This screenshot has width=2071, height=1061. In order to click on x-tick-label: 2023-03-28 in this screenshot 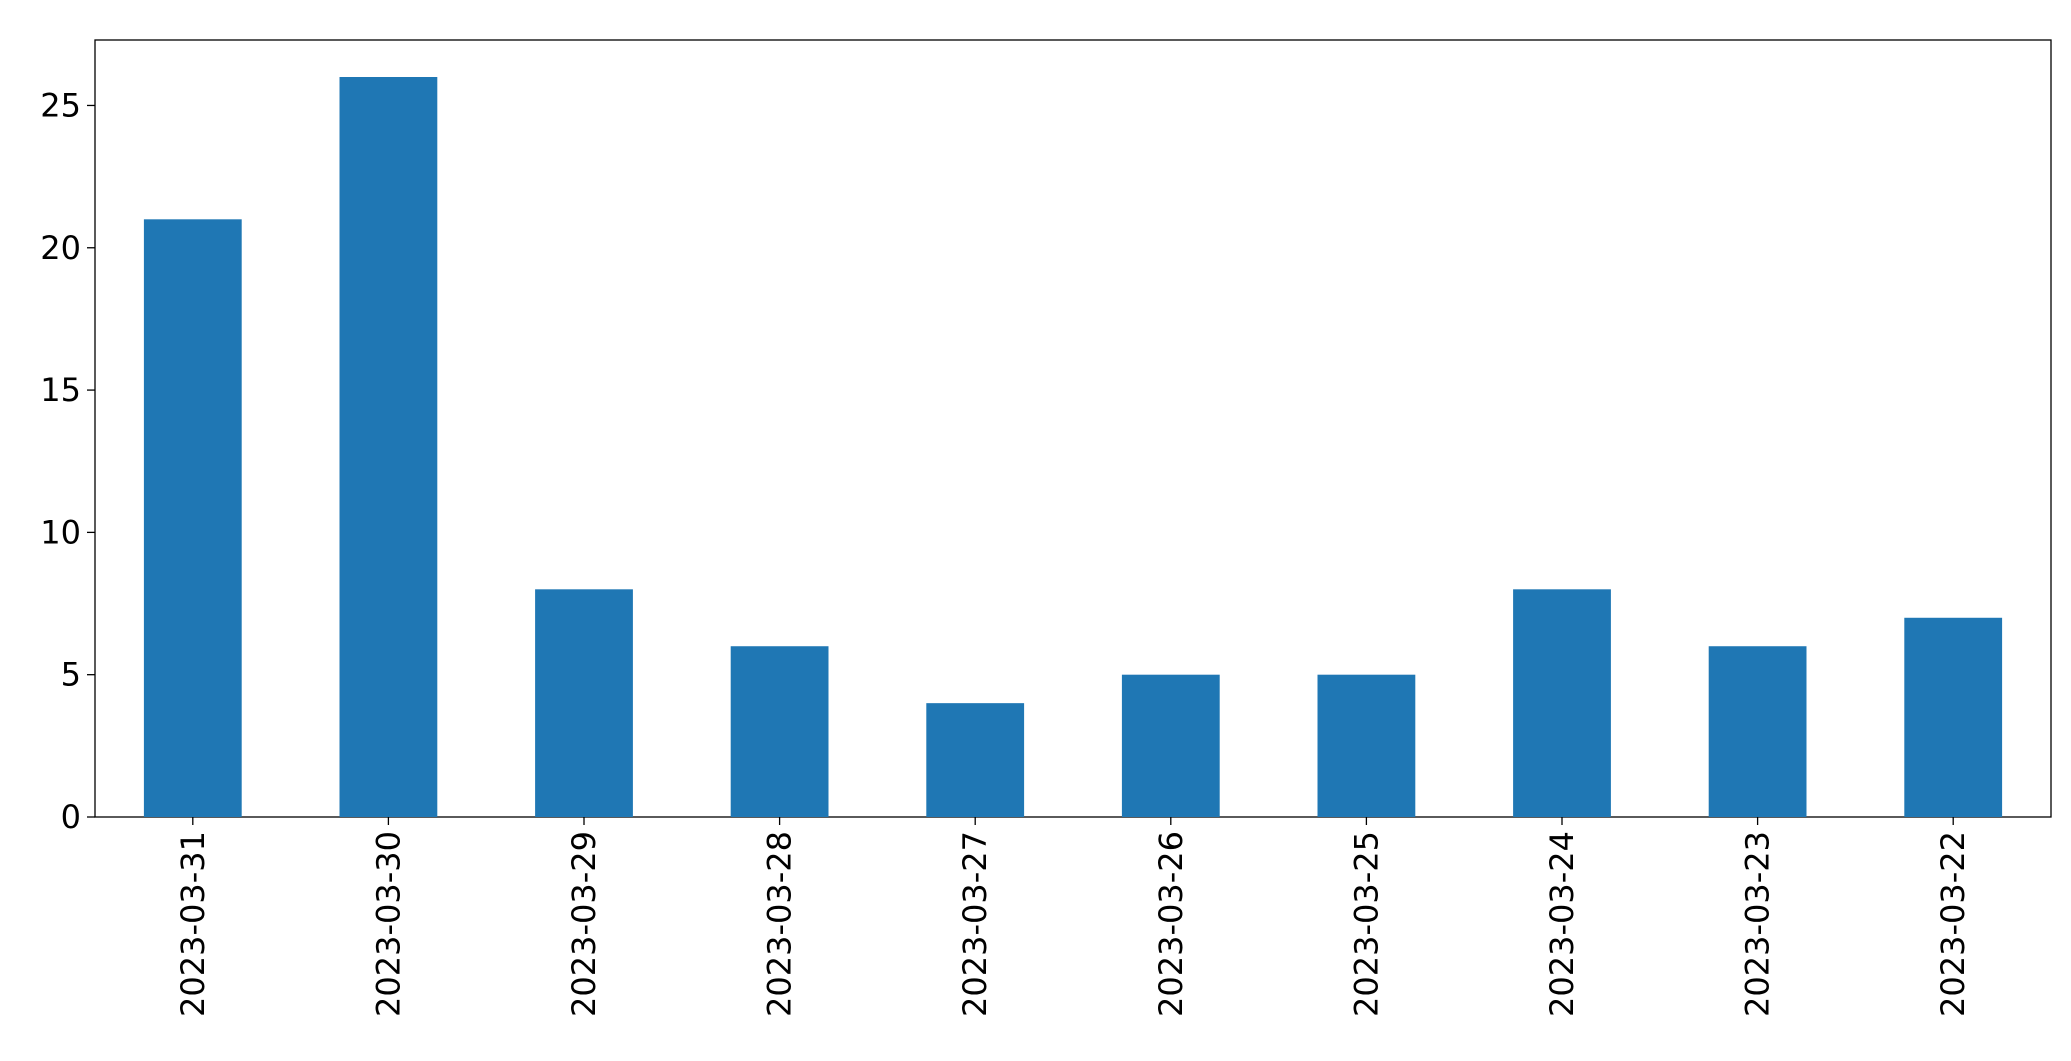, I will do `click(780, 924)`.